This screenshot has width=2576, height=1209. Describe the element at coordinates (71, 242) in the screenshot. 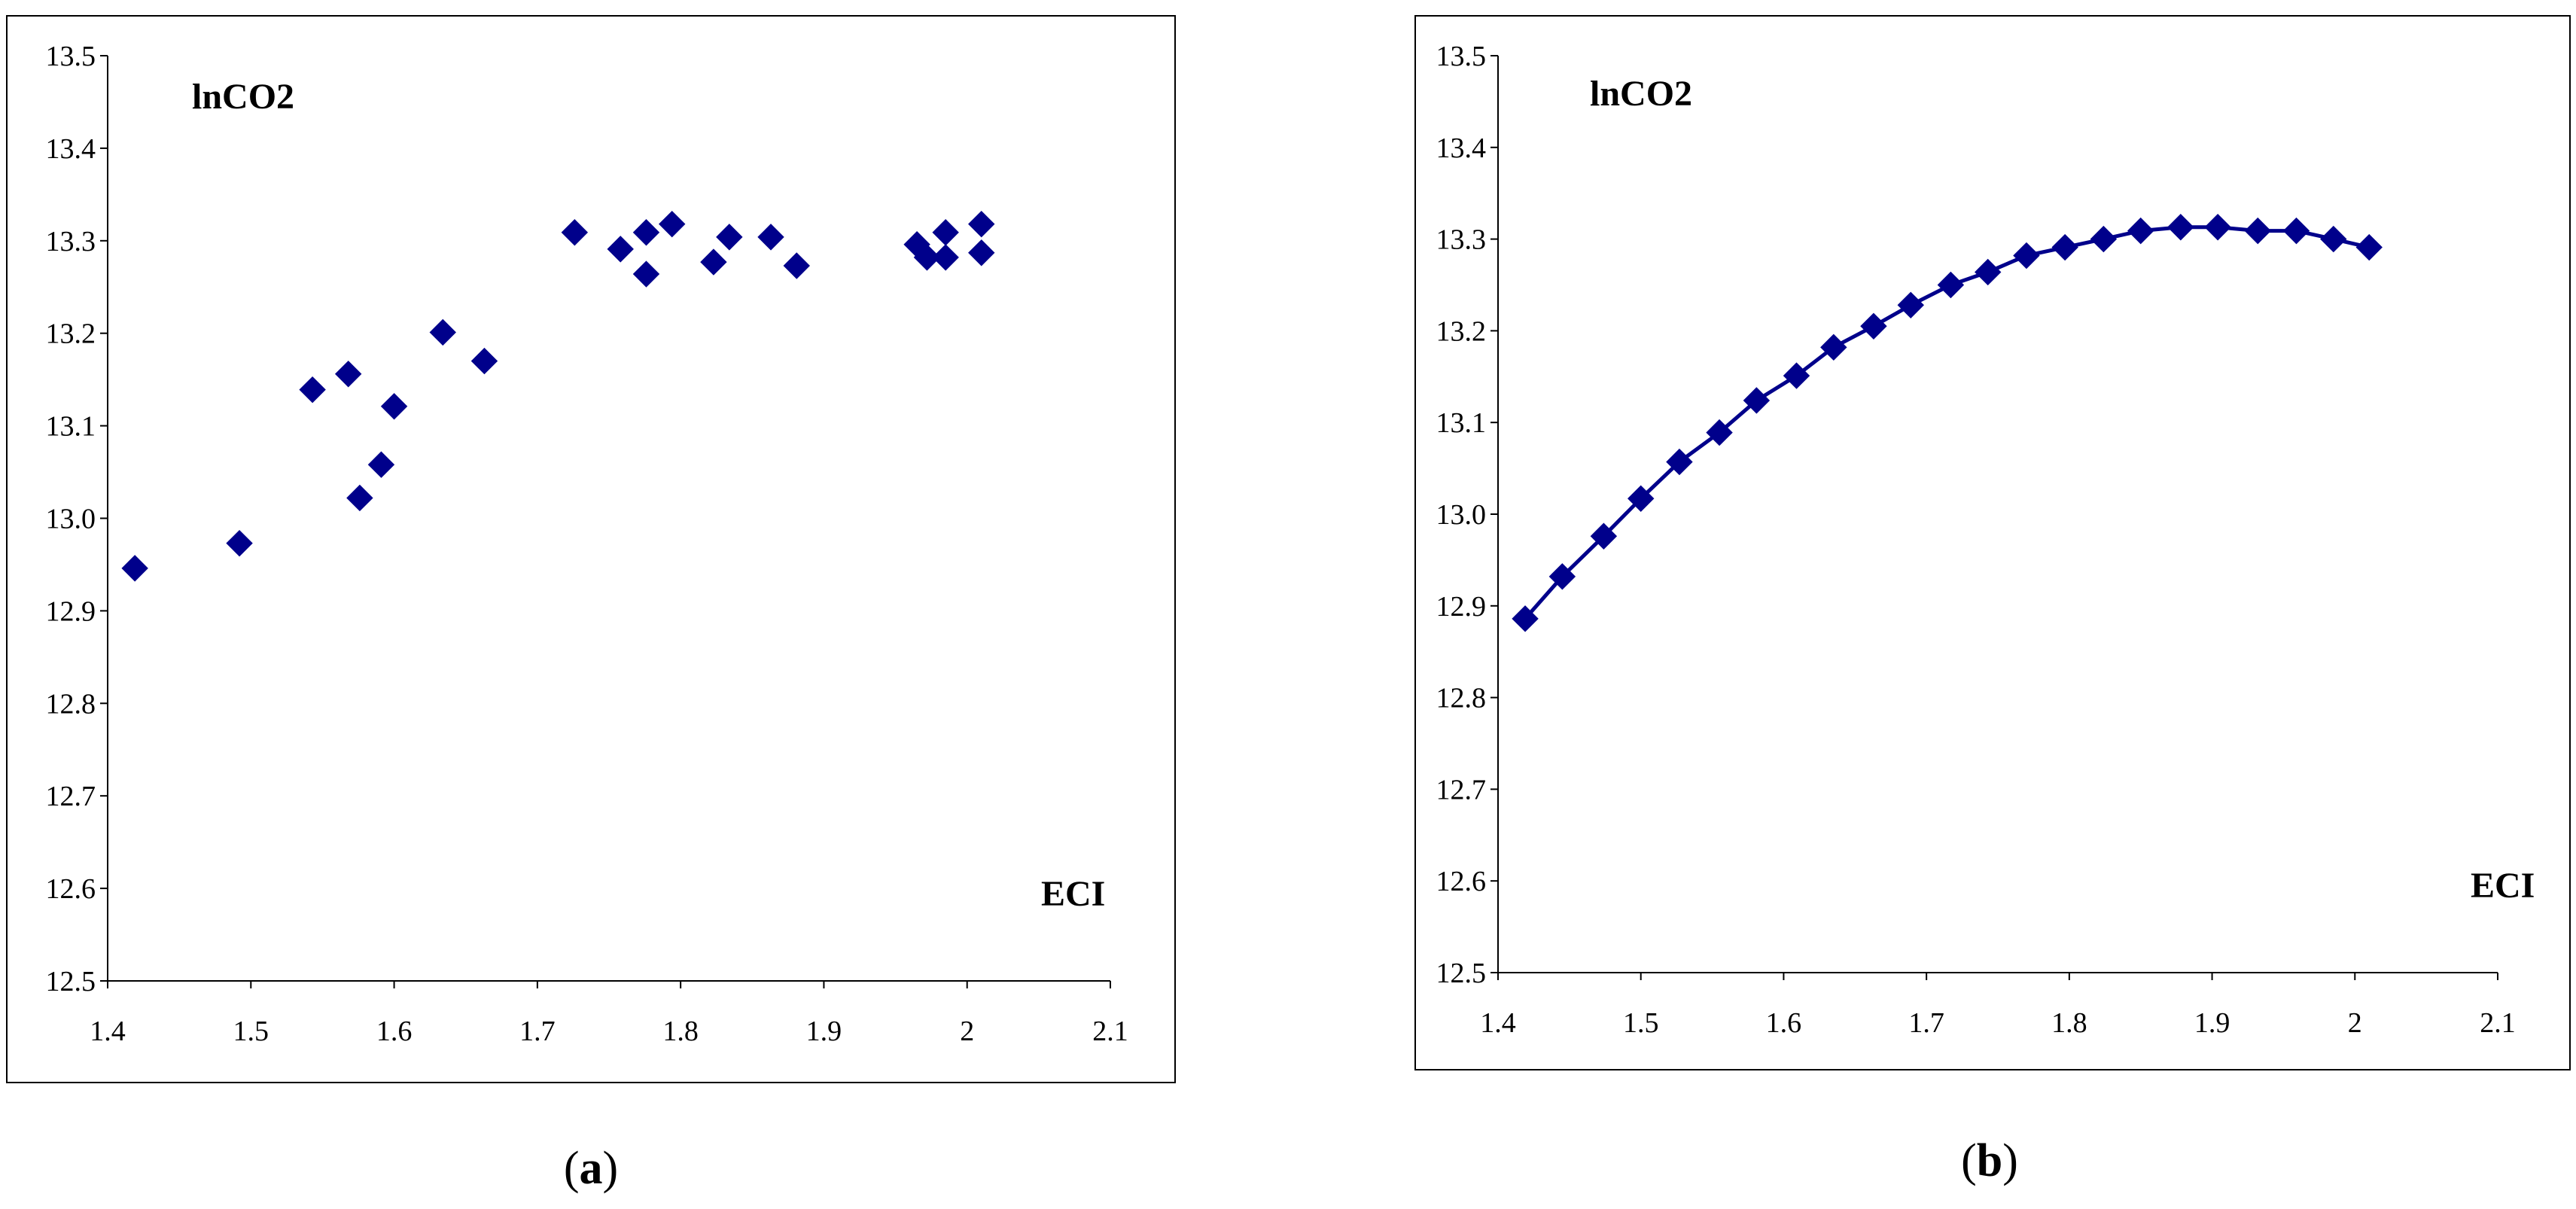

I see `panel-a-y-tick-label: 13.3` at that location.